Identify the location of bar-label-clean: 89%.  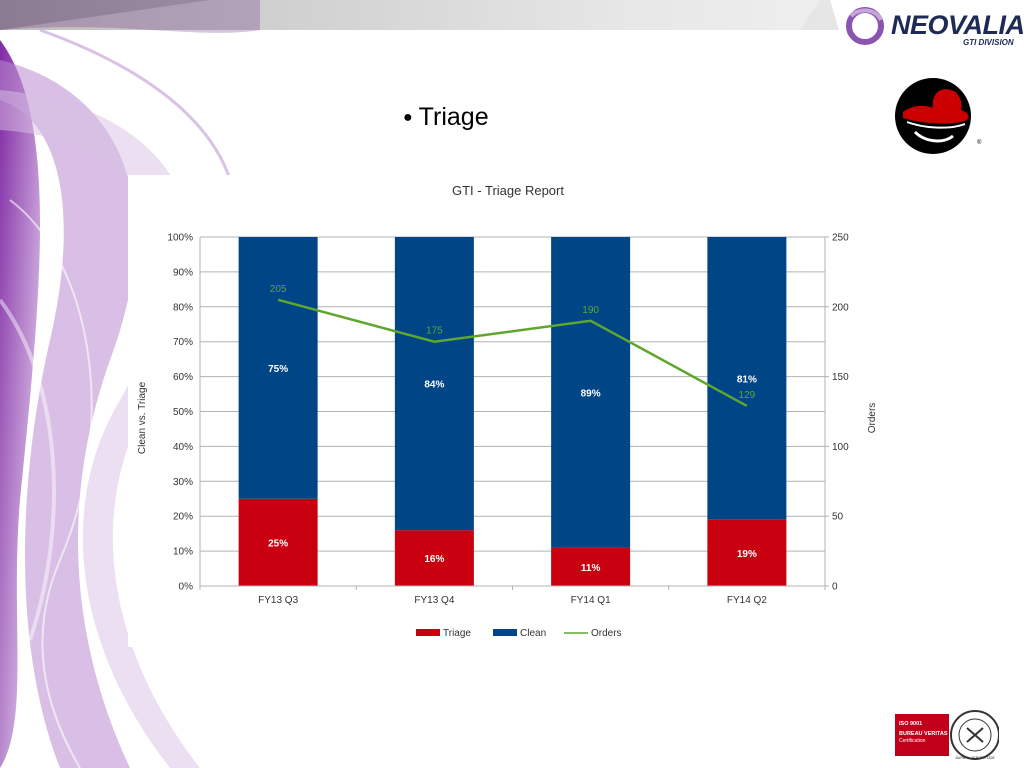
(591, 393).